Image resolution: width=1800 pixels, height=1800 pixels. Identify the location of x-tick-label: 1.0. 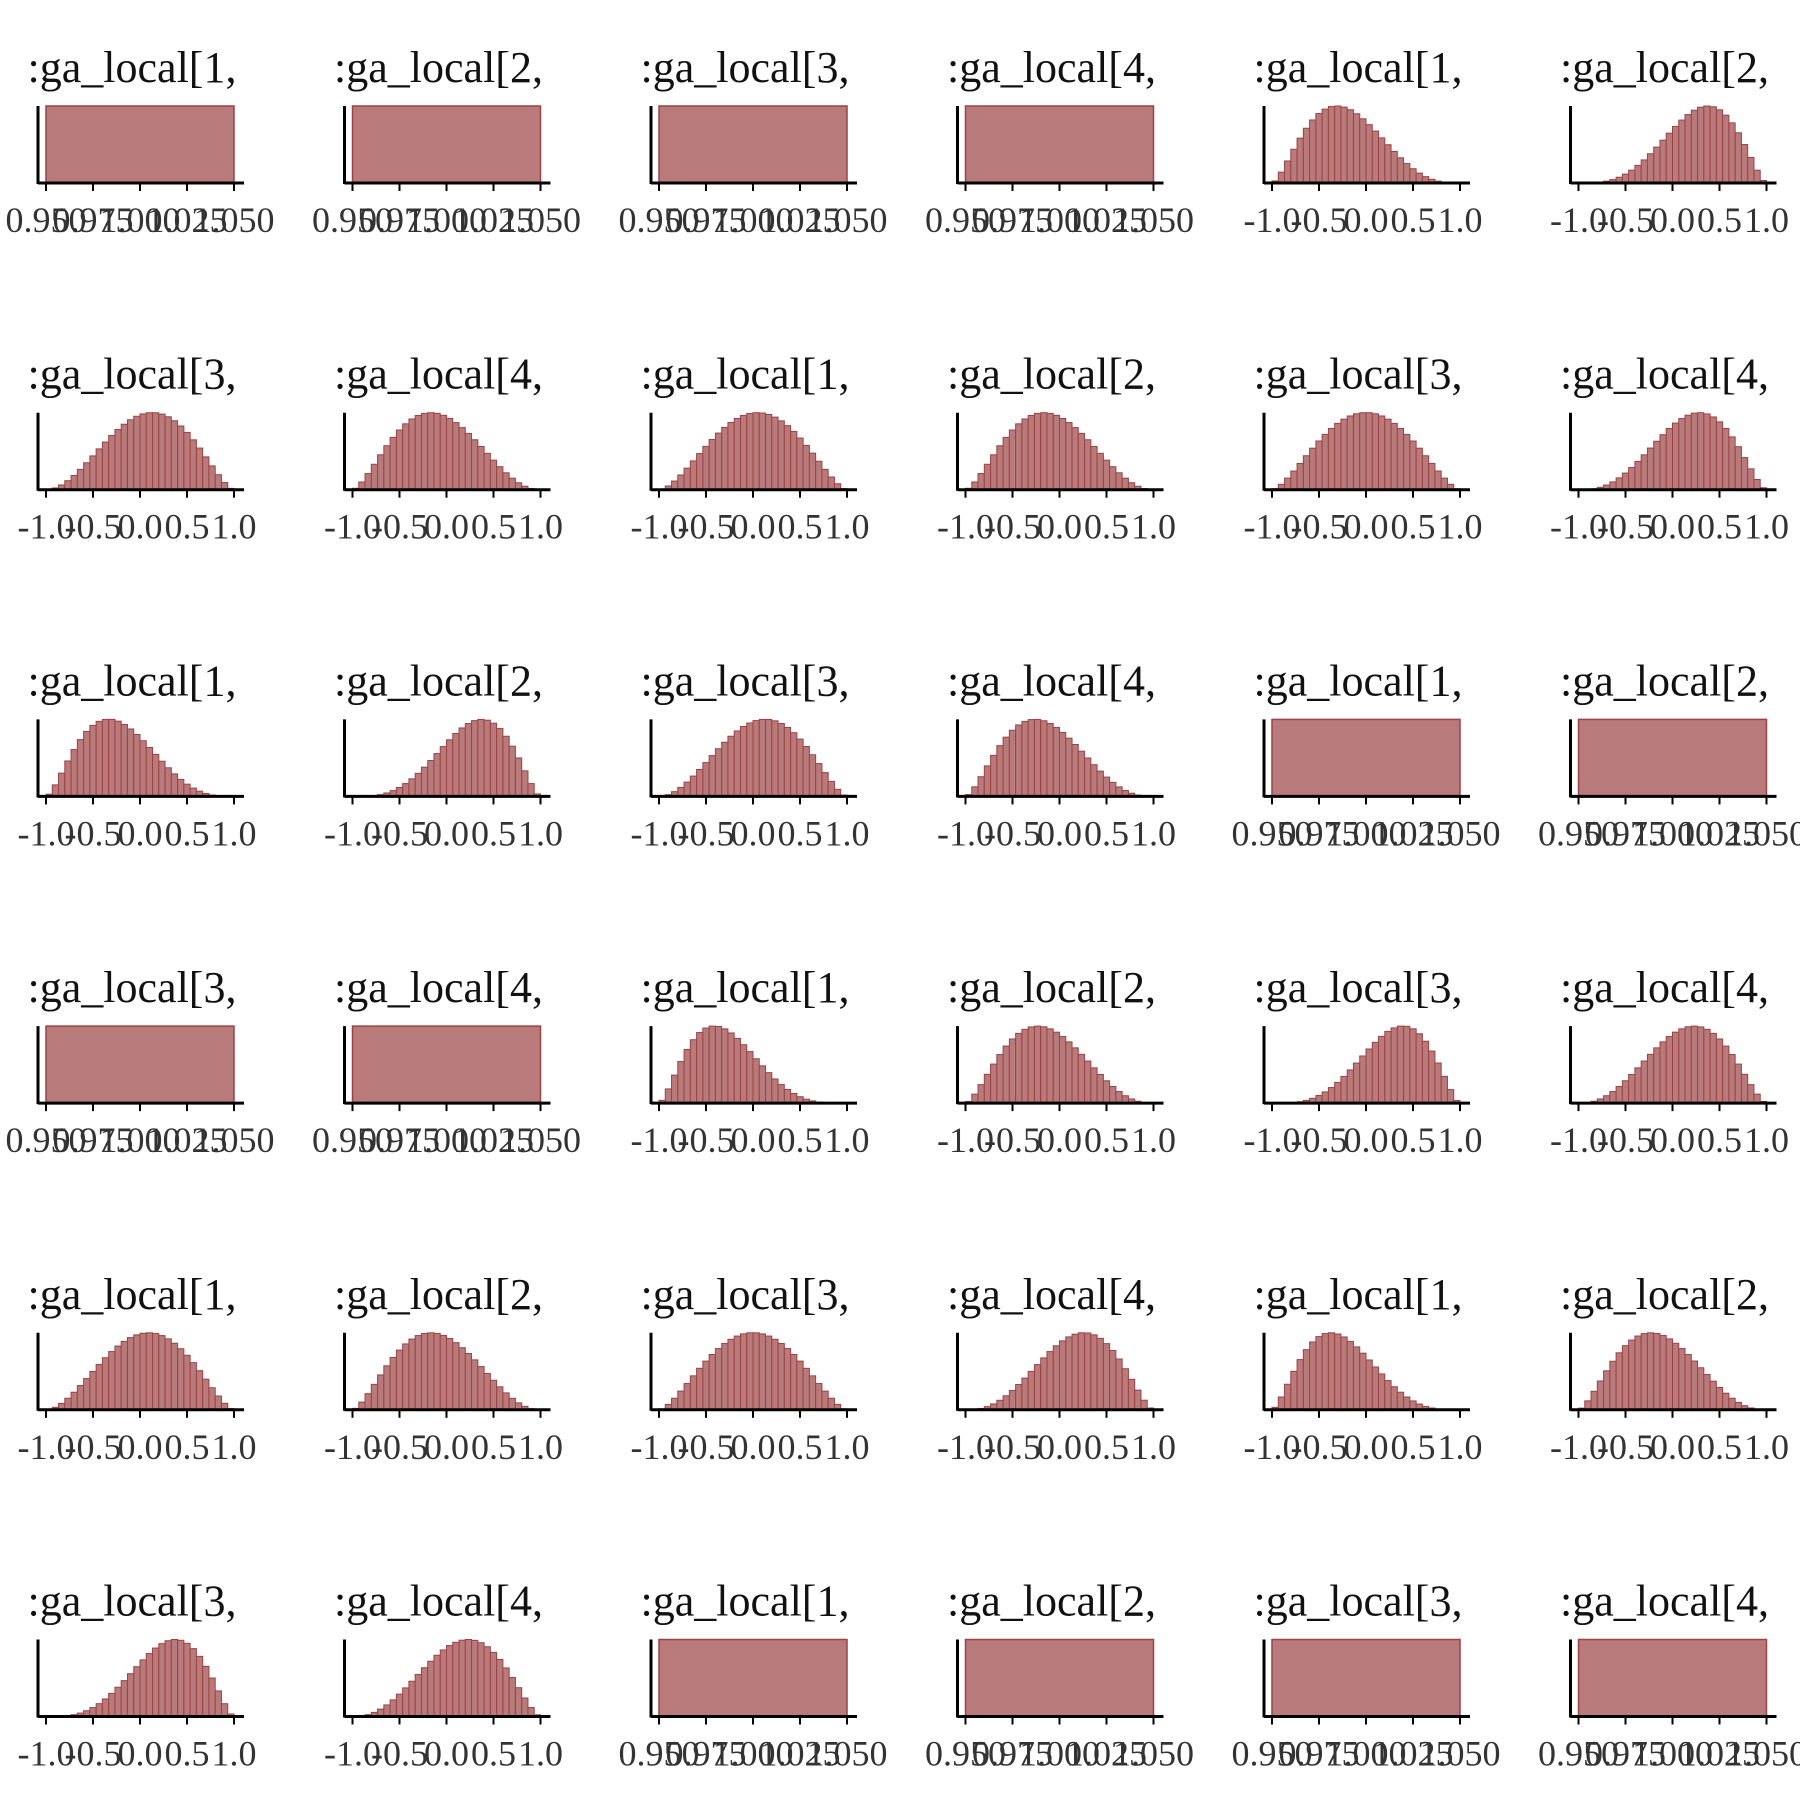
(234, 833).